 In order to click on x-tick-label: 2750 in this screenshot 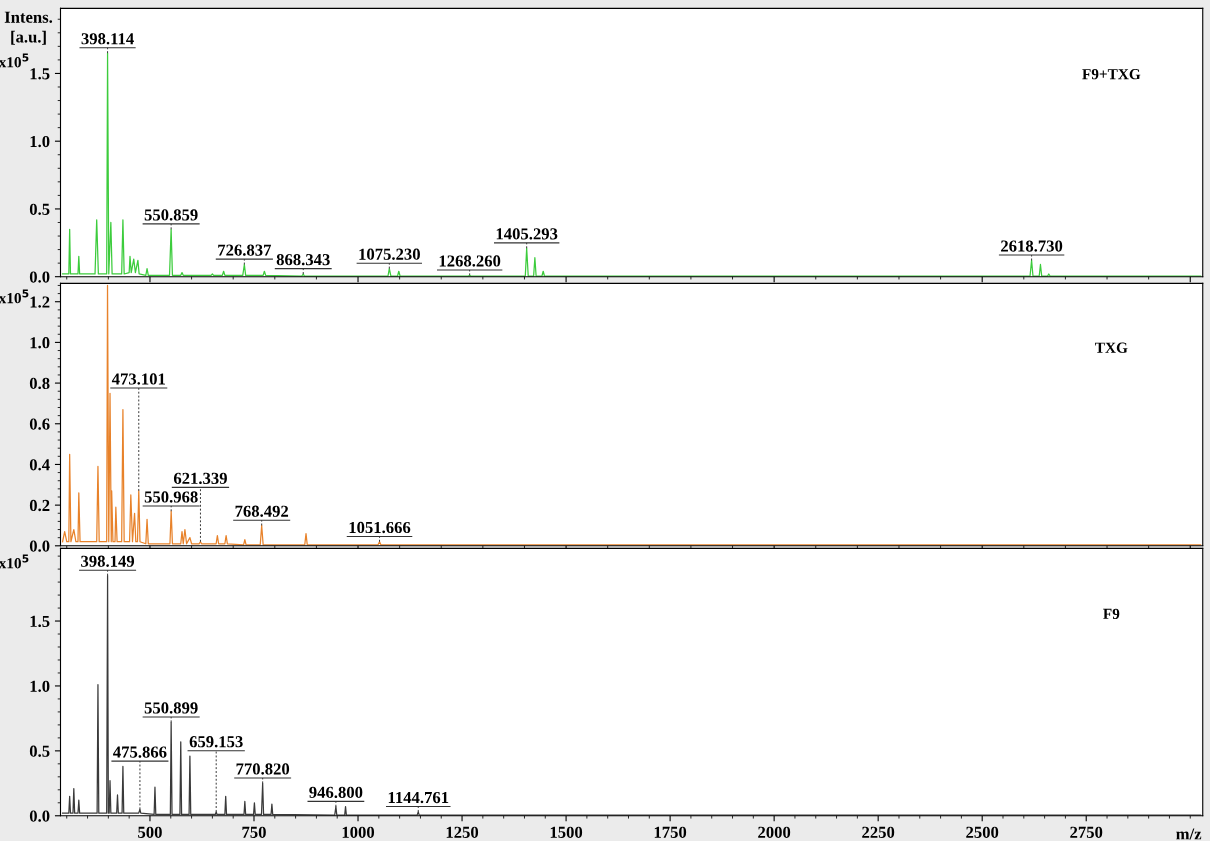, I will do `click(1086, 832)`.